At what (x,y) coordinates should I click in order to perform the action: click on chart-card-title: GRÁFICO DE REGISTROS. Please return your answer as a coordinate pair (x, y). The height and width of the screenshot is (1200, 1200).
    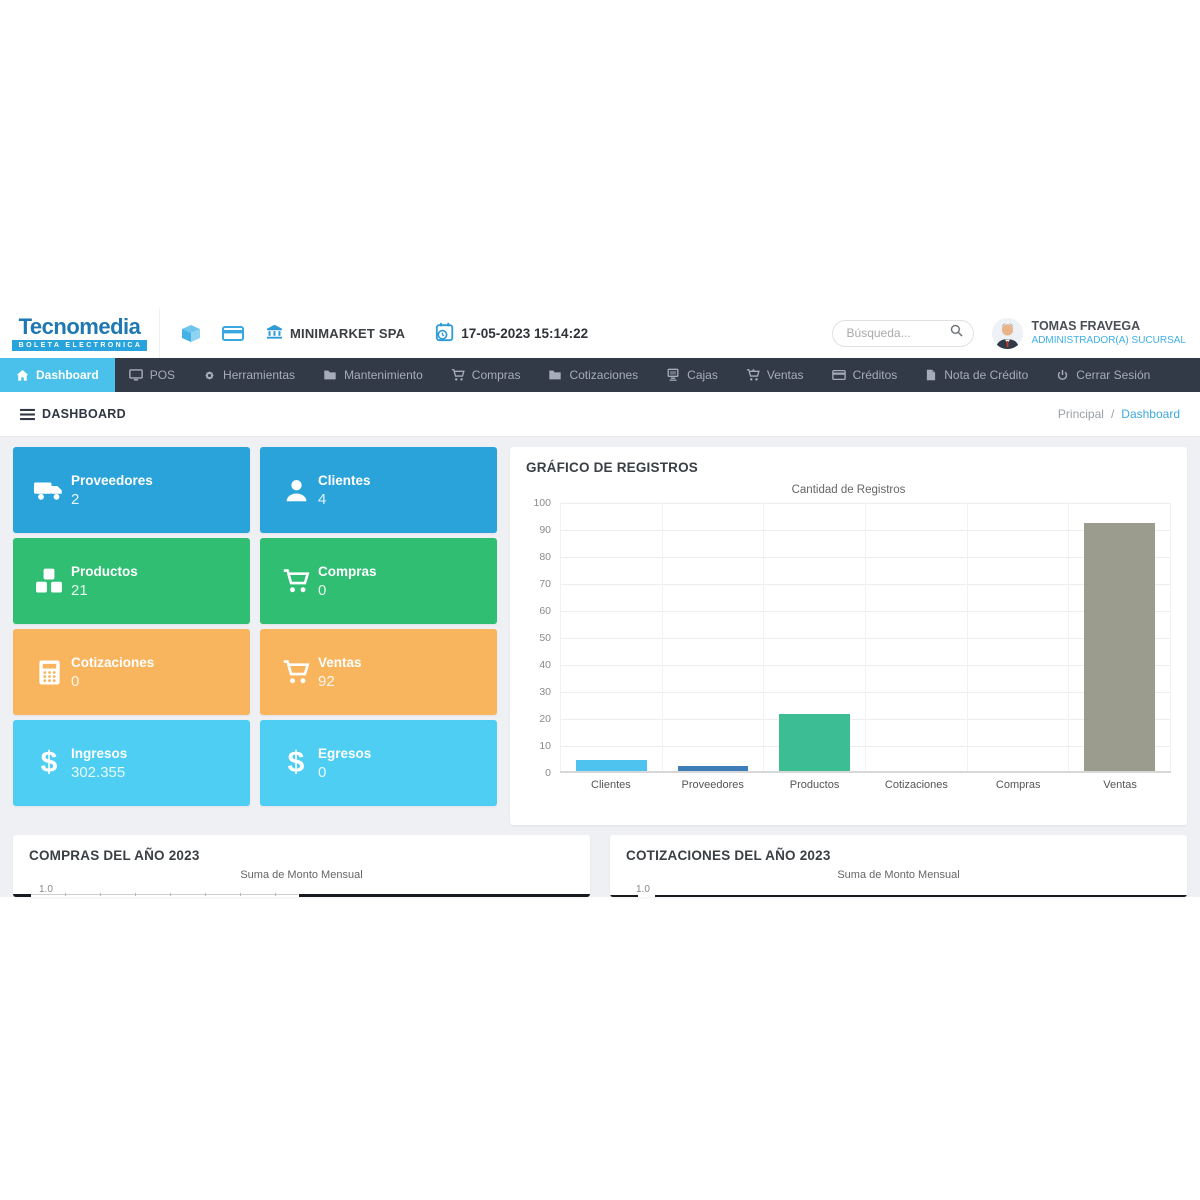
    Looking at the image, I should click on (612, 467).